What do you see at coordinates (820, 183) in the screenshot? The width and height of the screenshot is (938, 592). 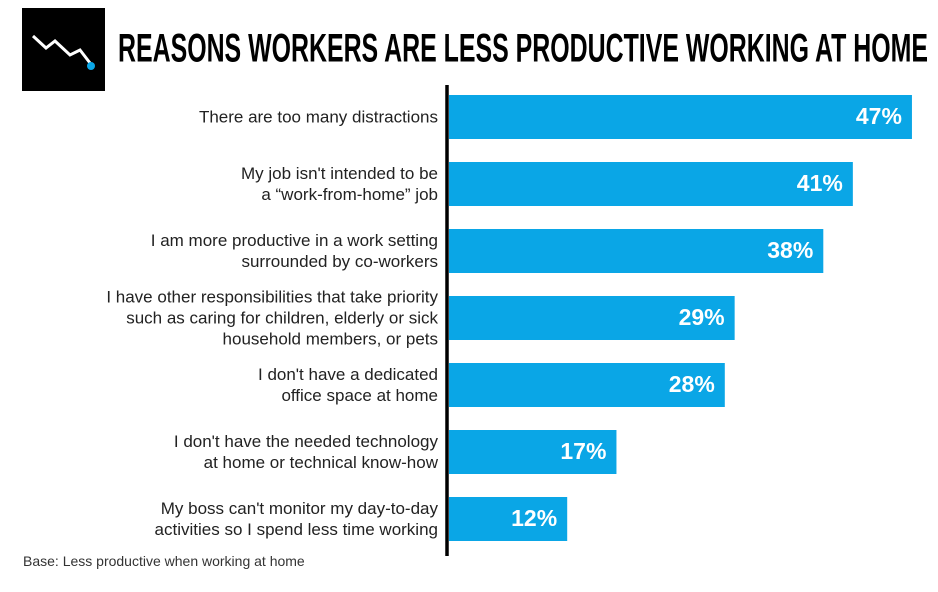 I see `value-label: 41%` at bounding box center [820, 183].